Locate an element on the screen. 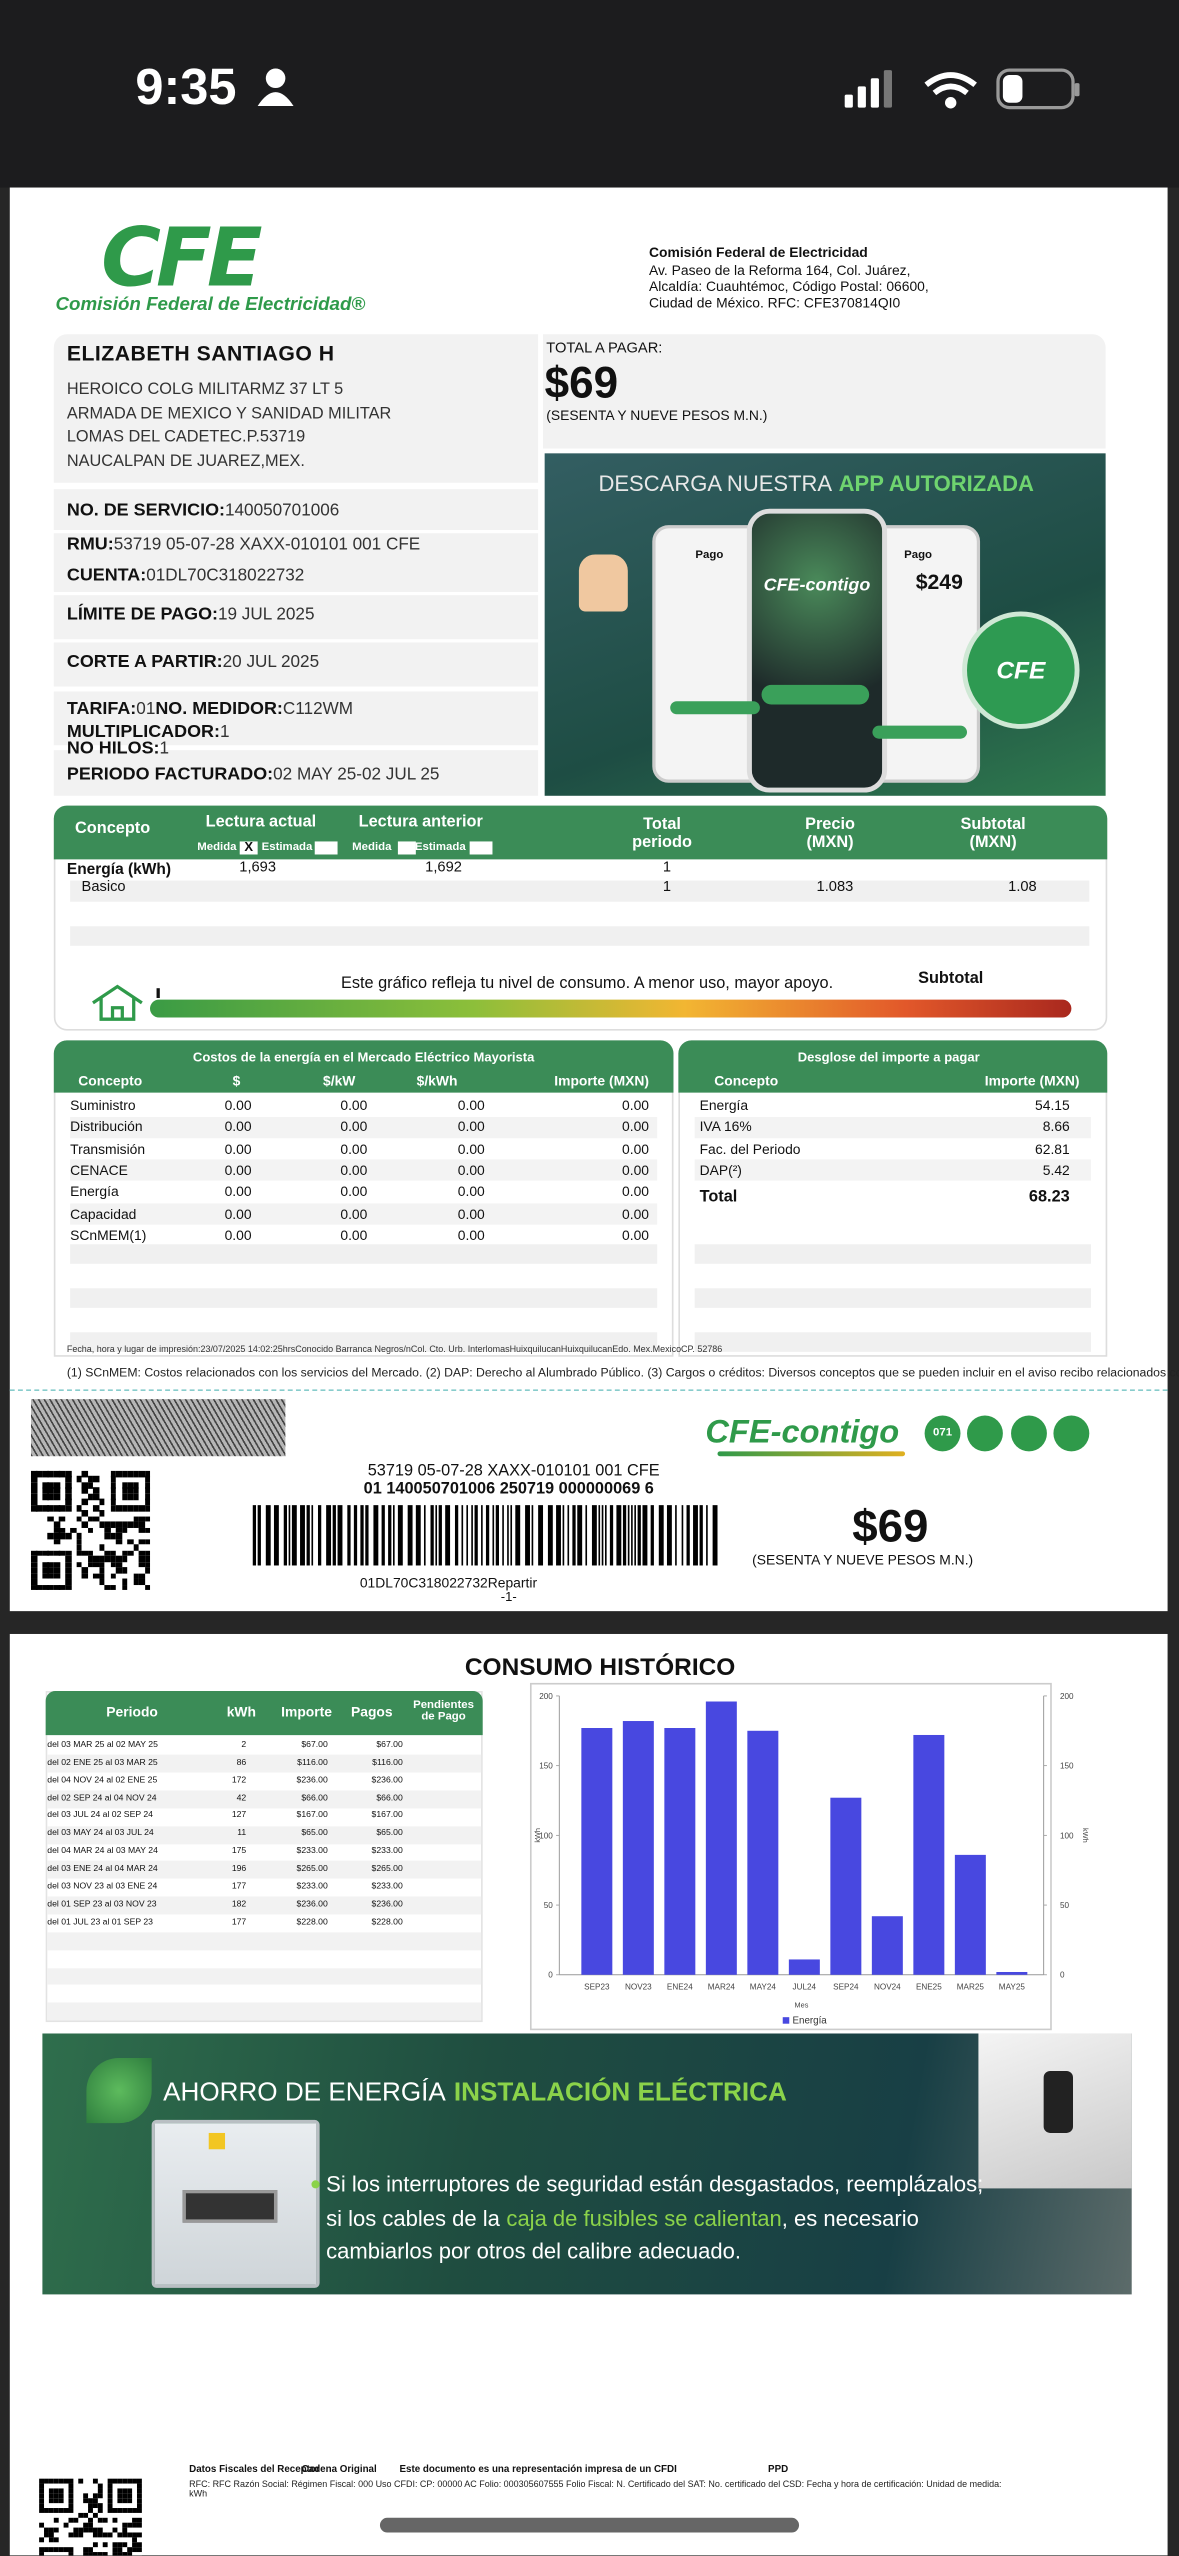 The image size is (1179, 2556). history-period: del 03 MAR 25 al 02 MAY 25 is located at coordinates (102, 1745).